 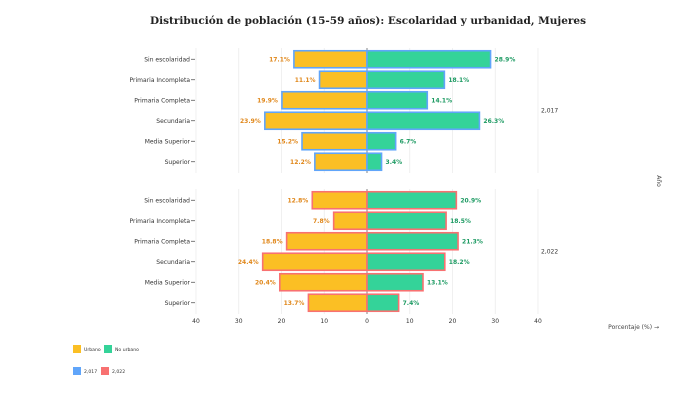 What do you see at coordinates (408, 141) in the screenshot?
I see `data-label-no-urbano: 6.7%` at bounding box center [408, 141].